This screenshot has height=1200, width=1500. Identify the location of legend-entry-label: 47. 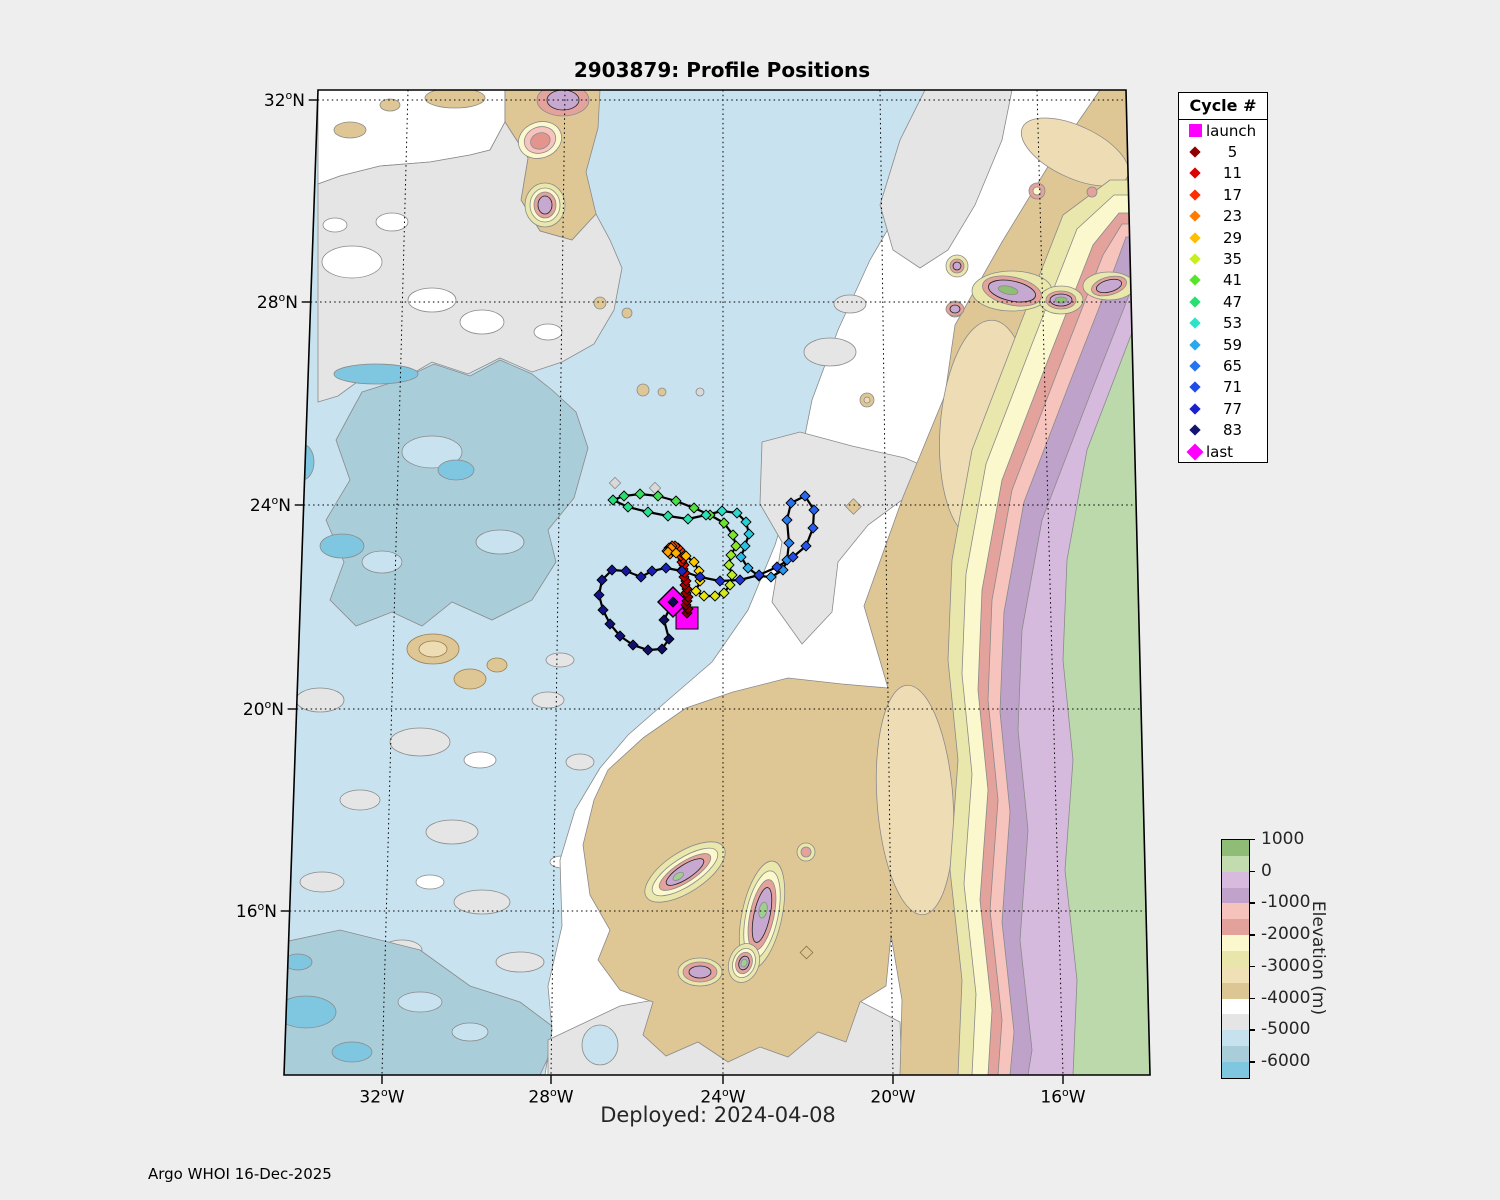
(1232, 301).